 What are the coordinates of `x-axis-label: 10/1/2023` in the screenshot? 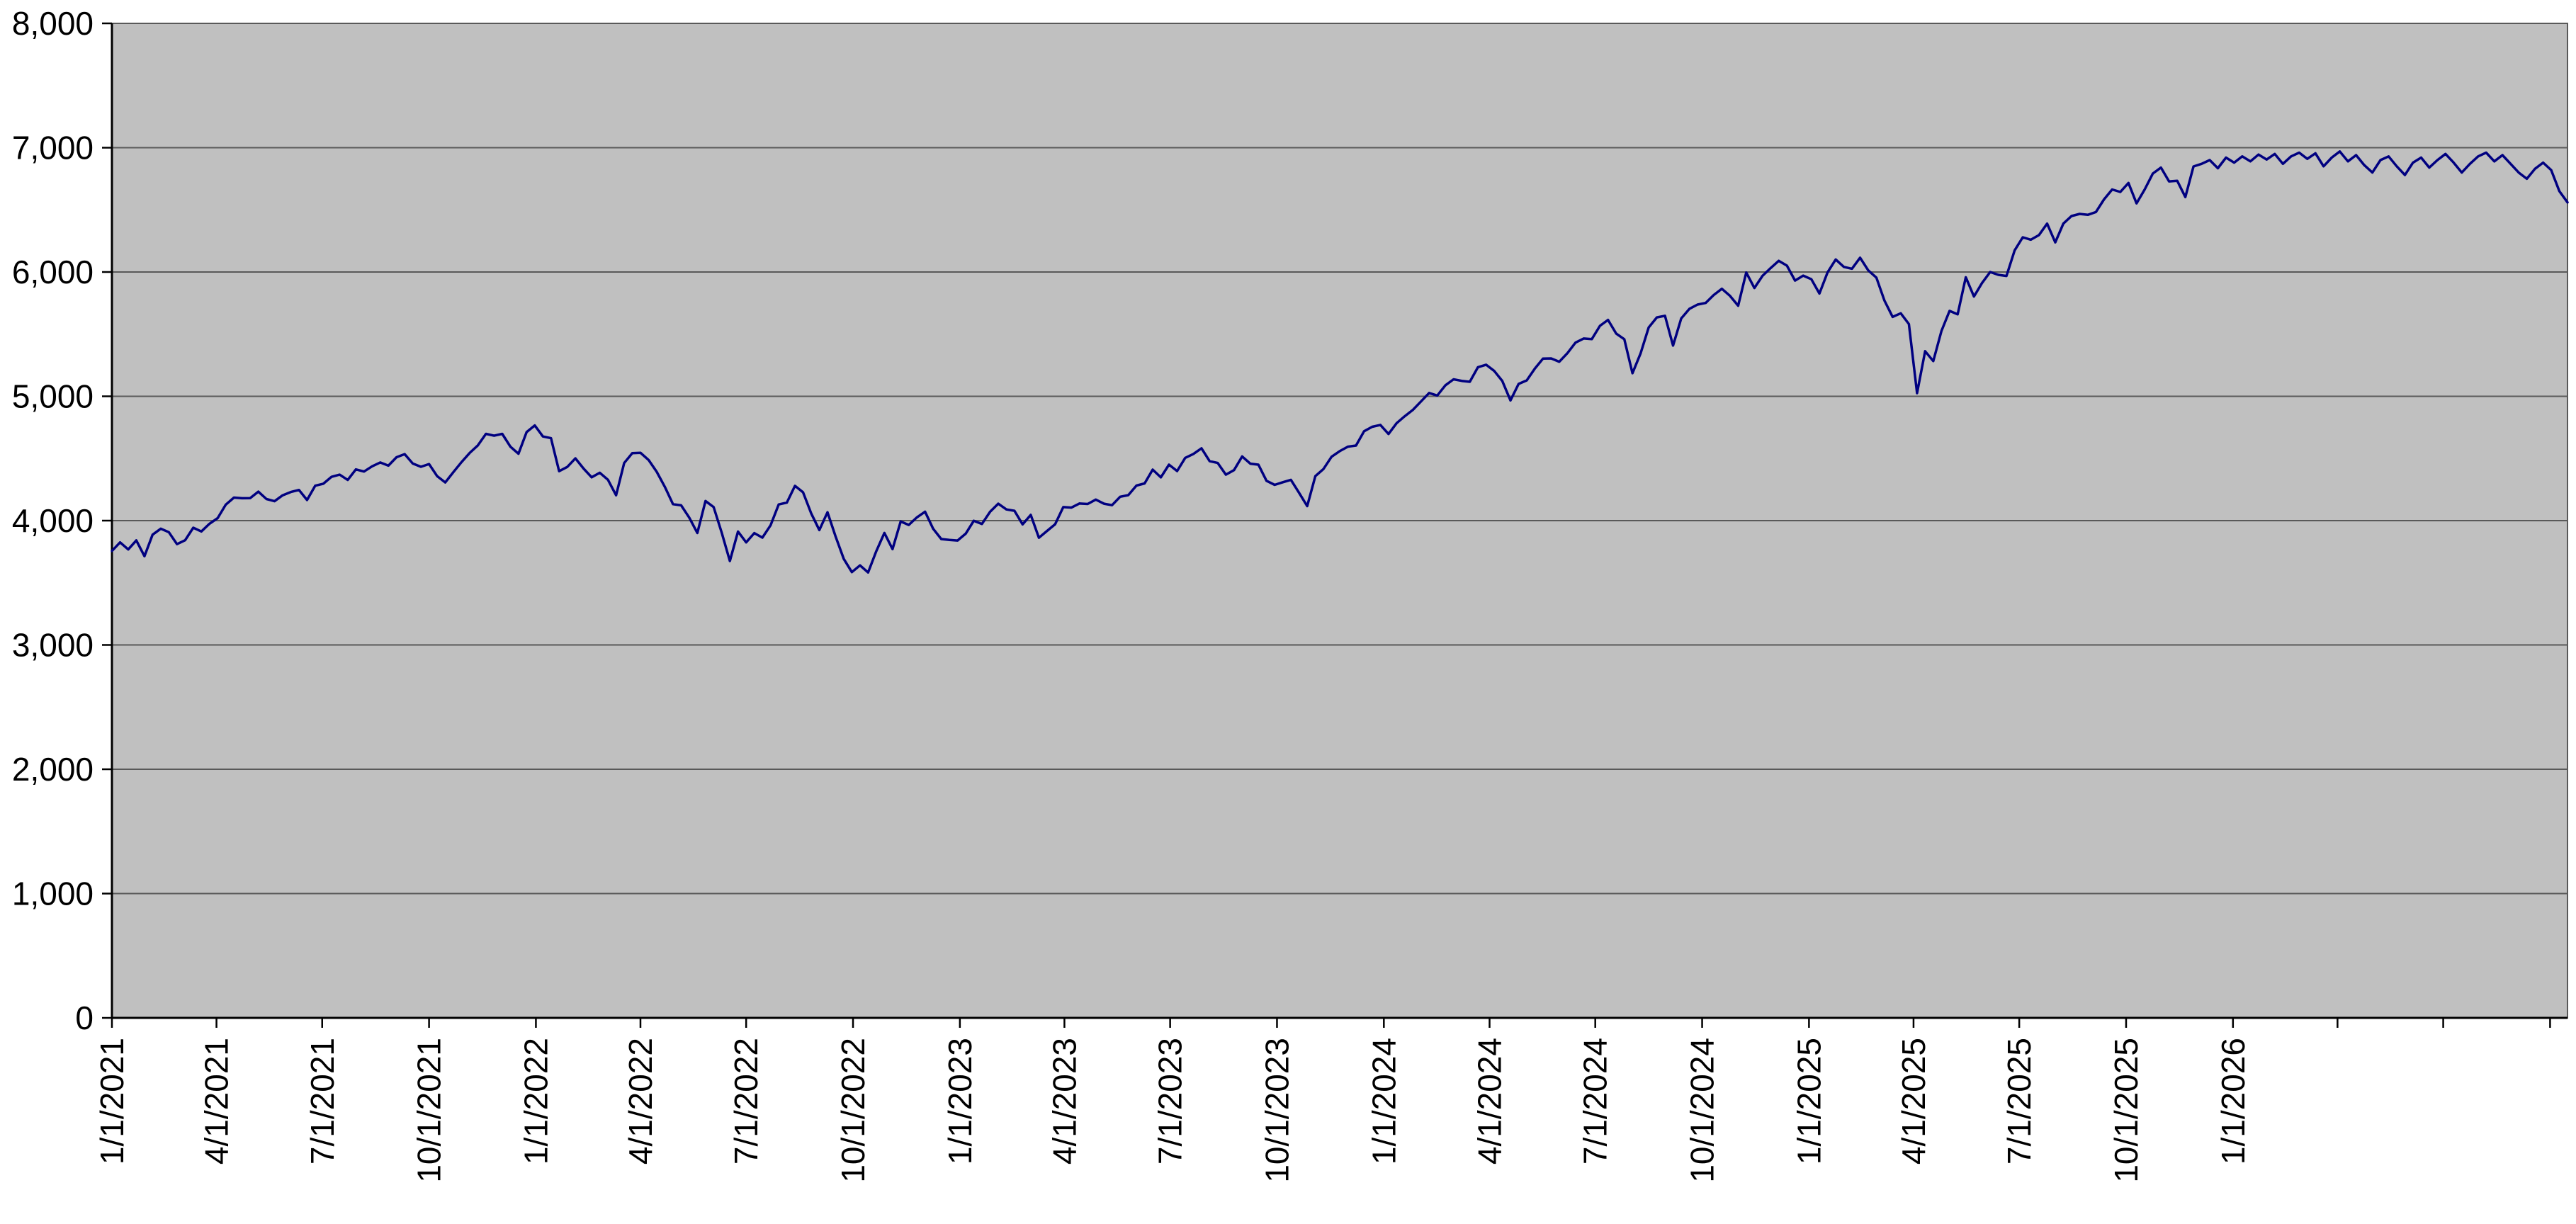 It's located at (1276, 1111).